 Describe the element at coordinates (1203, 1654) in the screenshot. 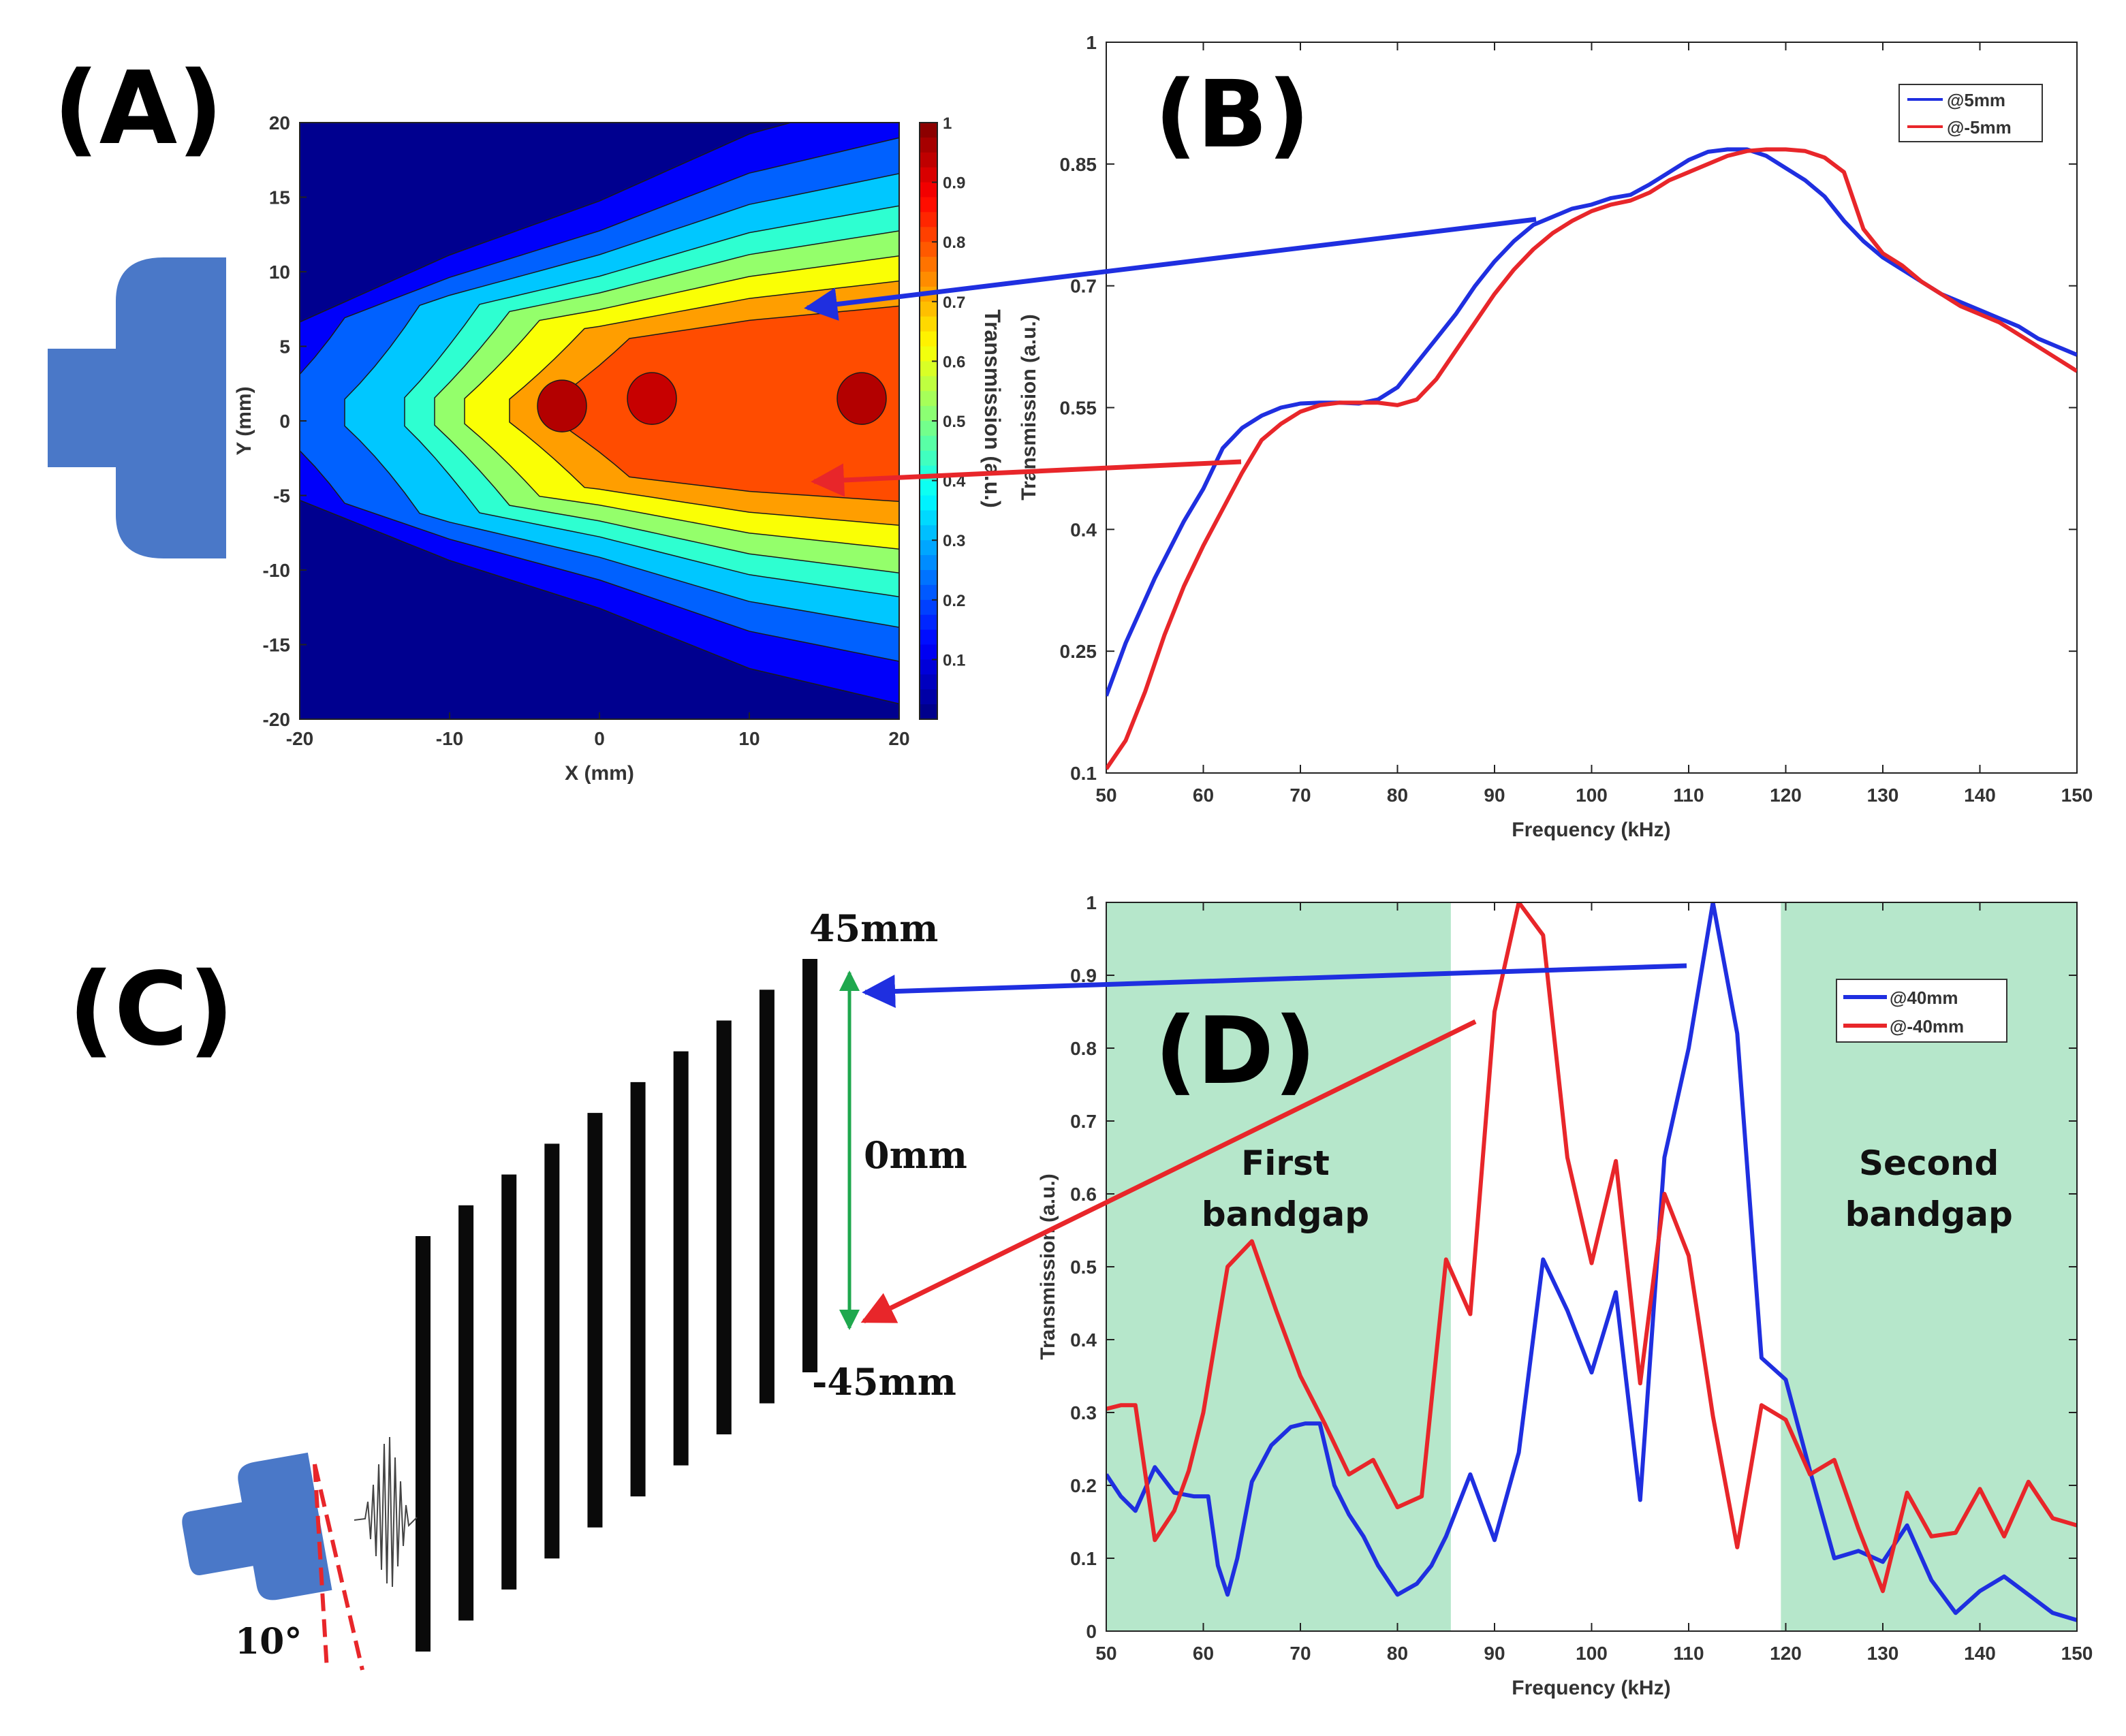

I see `chart-d-x-tick-label: 60` at that location.